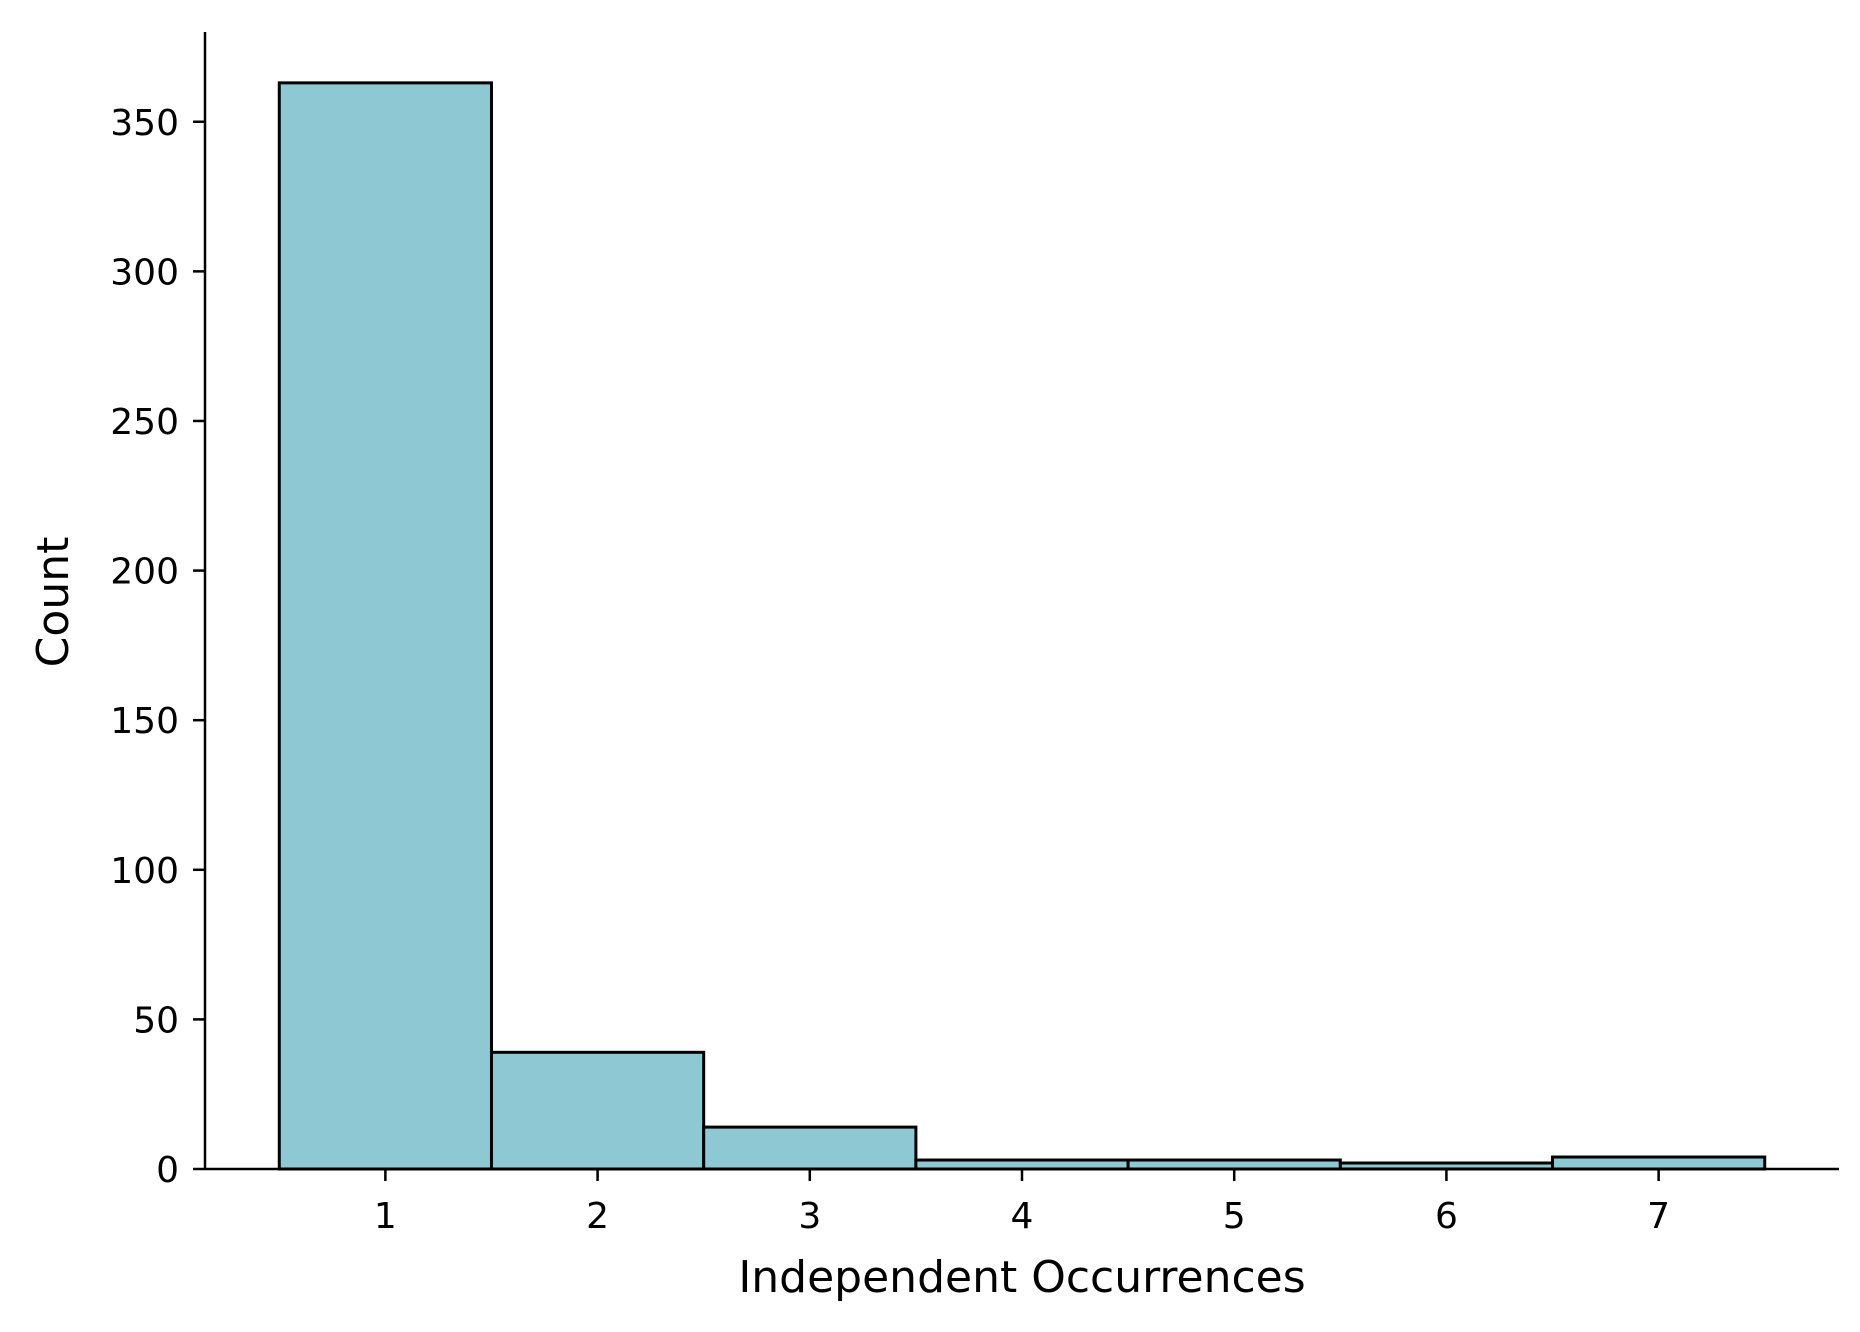 The width and height of the screenshot is (1860, 1332). Describe the element at coordinates (144, 572) in the screenshot. I see `y-tick-label: 200` at that location.